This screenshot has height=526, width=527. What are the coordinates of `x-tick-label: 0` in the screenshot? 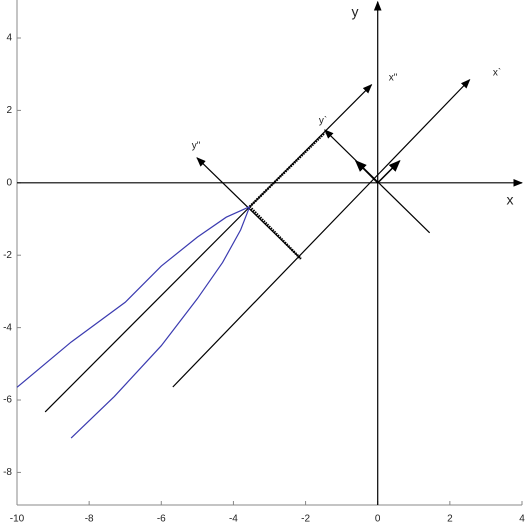 It's located at (378, 519).